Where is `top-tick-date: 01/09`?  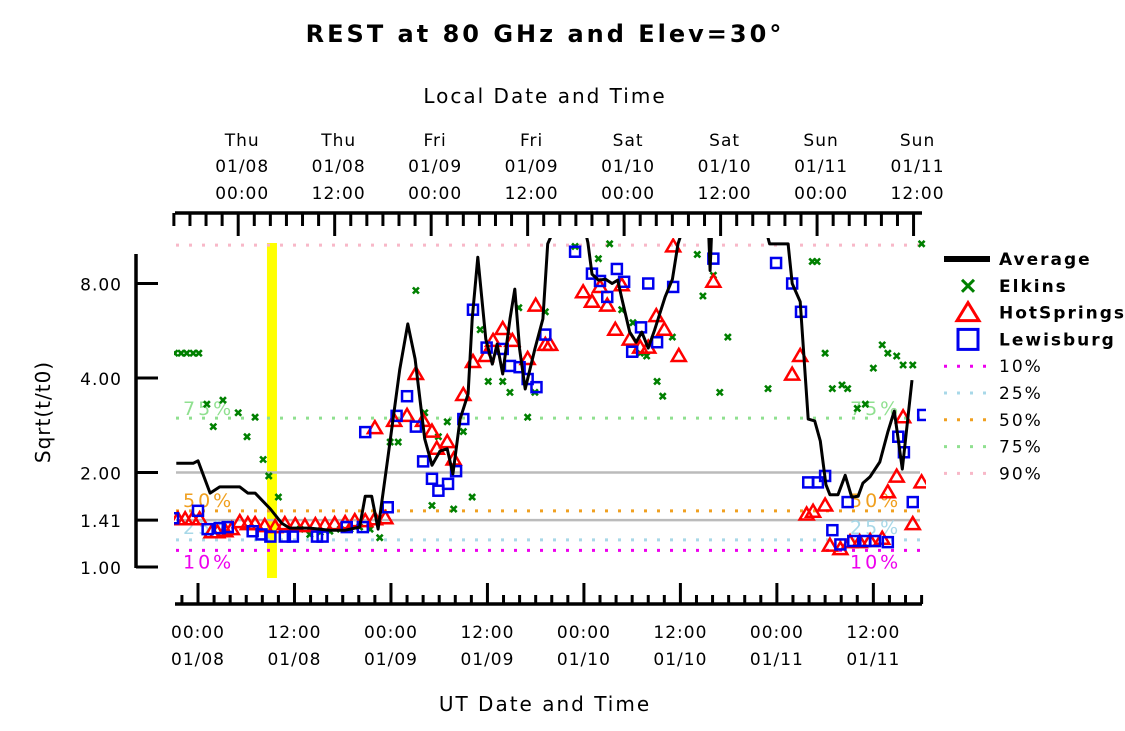
top-tick-date: 01/09 is located at coordinates (435, 167).